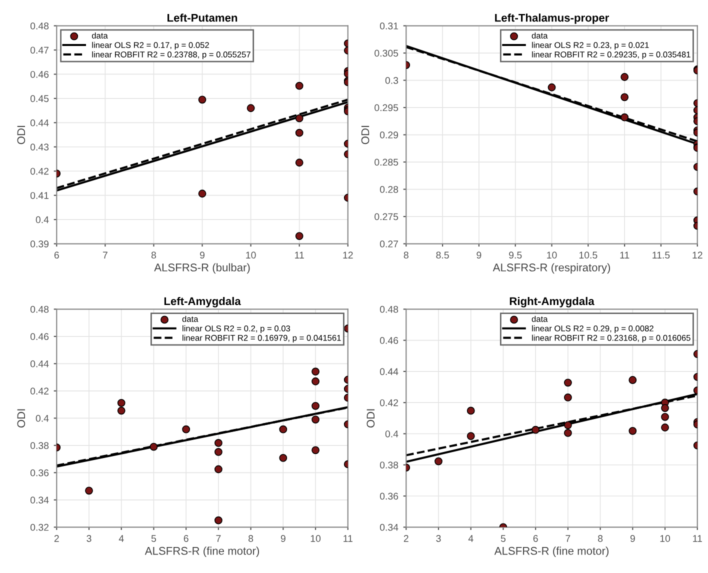 The image size is (708, 573). I want to click on x-tick-label: 9.5, so click(515, 255).